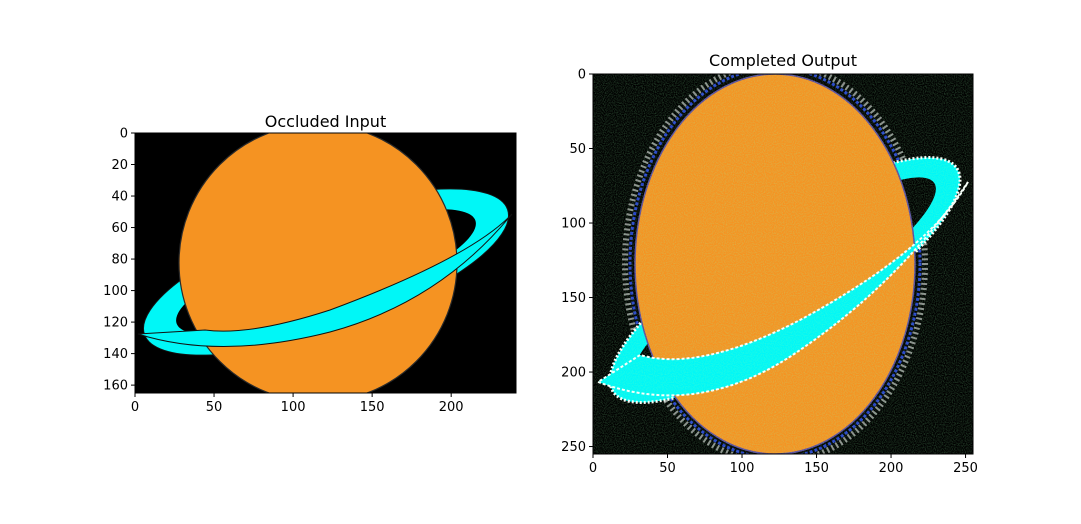 The image size is (1081, 524). Describe the element at coordinates (325, 280) in the screenshot. I see `ring-front` at that location.